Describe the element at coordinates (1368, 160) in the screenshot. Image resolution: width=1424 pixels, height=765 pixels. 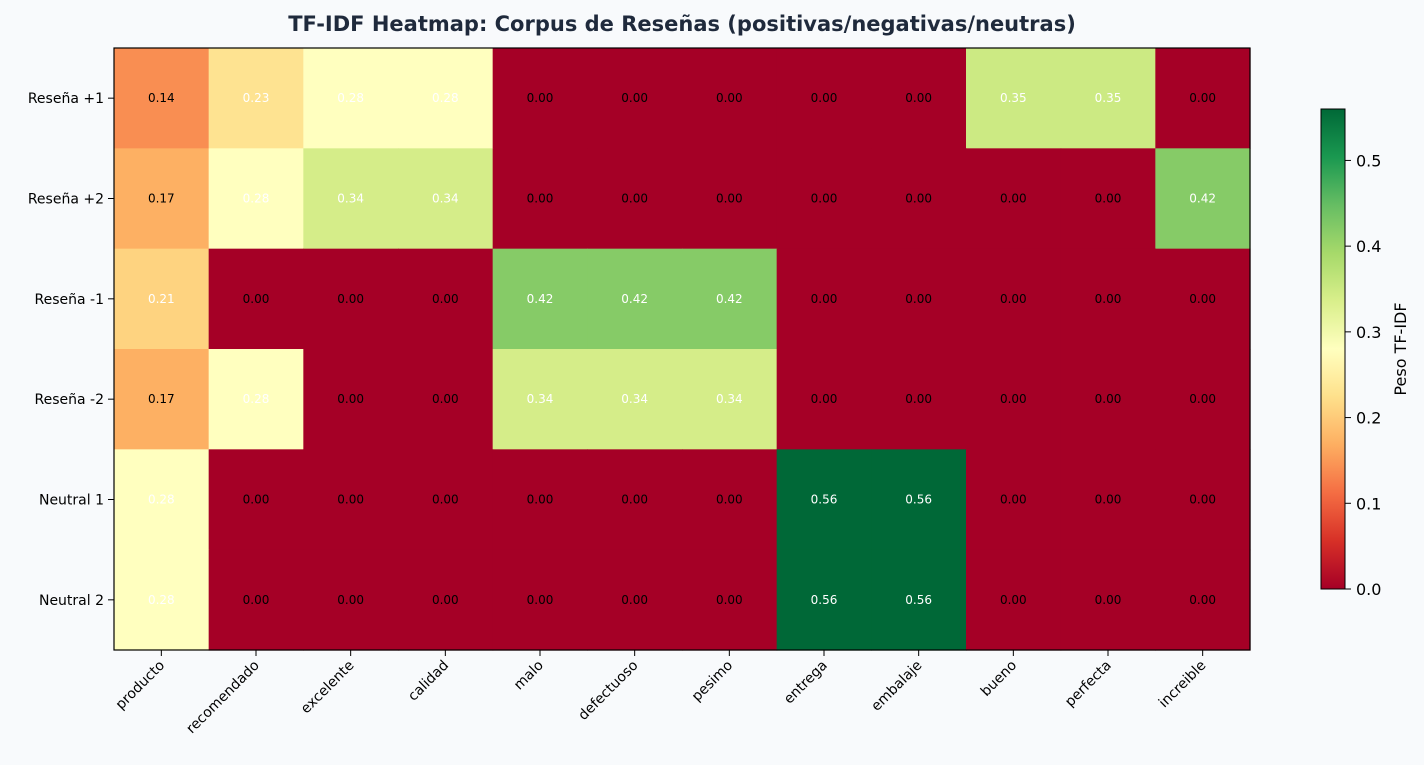
I see `colorbar-tick-label: 0.5` at that location.